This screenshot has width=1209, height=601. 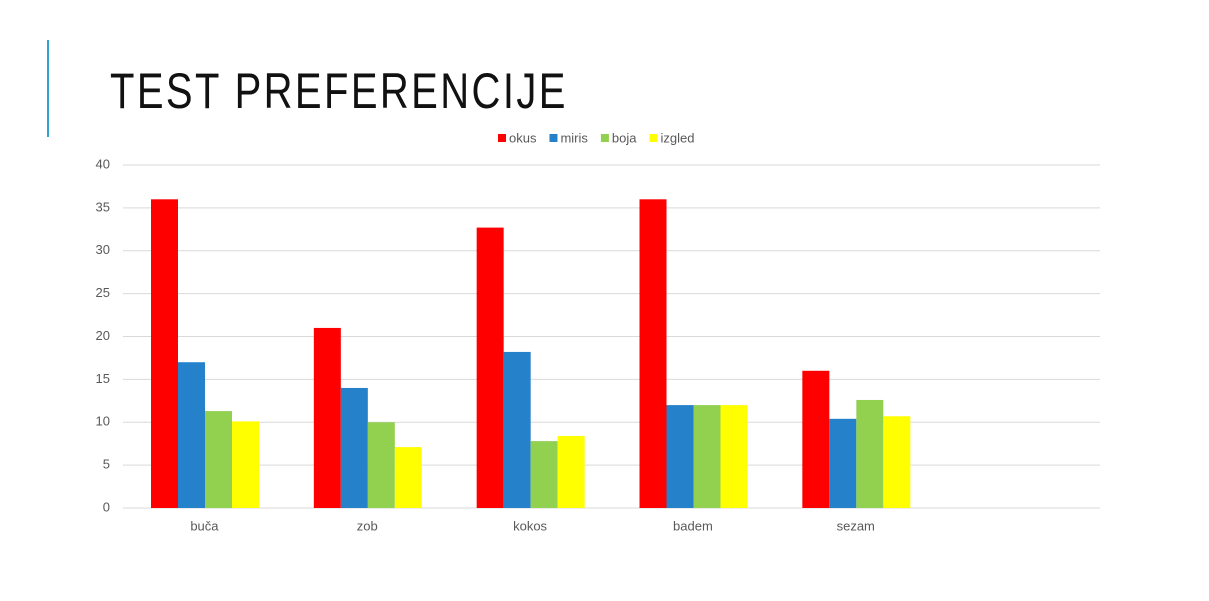 What do you see at coordinates (574, 137) in the screenshot?
I see `legend-label: miris` at bounding box center [574, 137].